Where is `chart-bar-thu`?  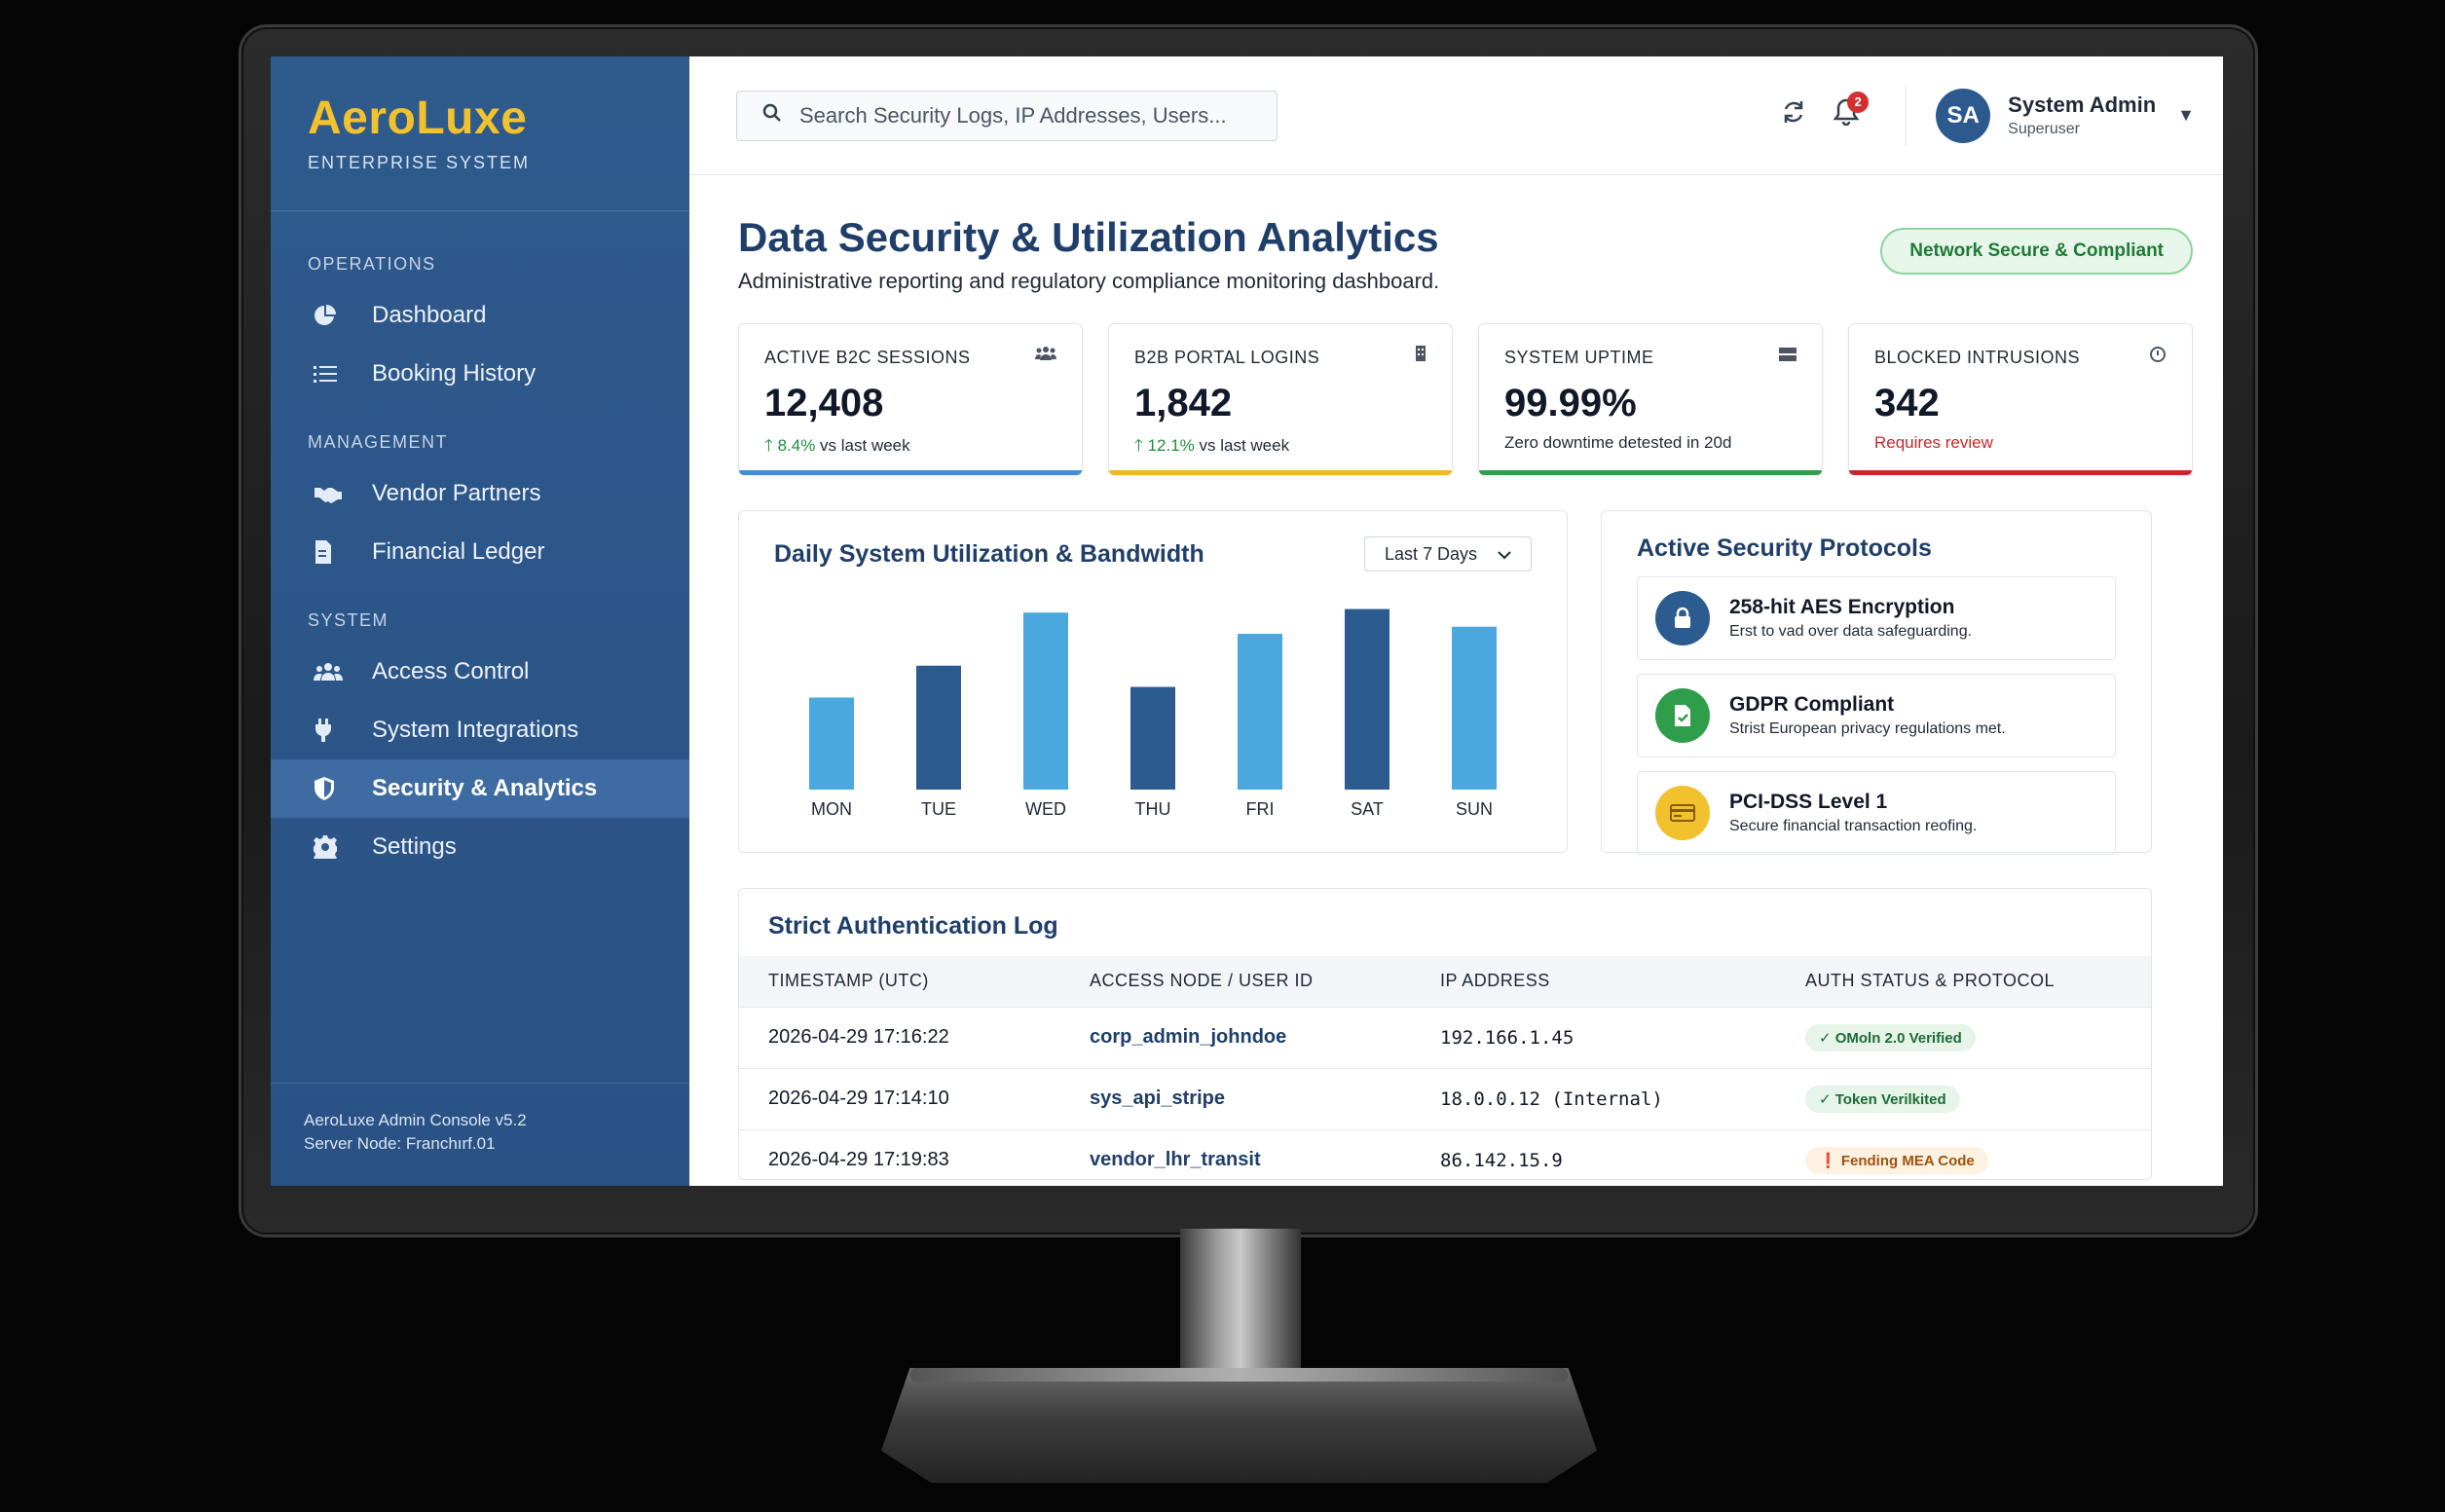
chart-bar-thu is located at coordinates (1152, 738).